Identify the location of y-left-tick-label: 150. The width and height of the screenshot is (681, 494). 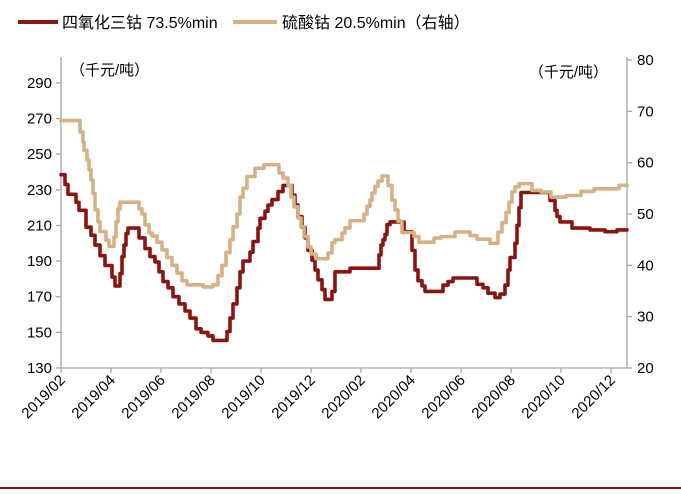
(39, 332).